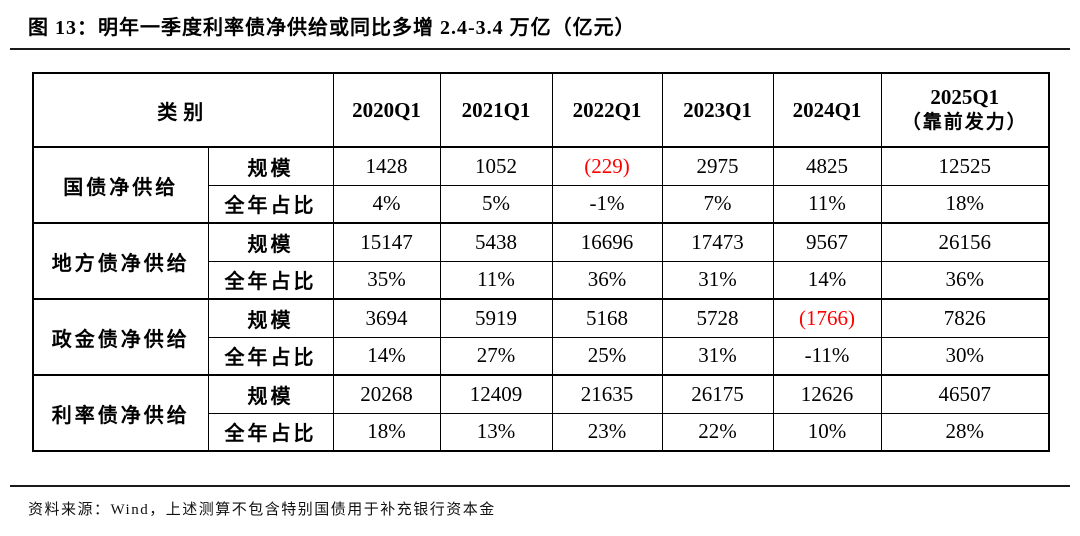 This screenshot has height=536, width=1080. I want to click on cell-scale: 4825, so click(827, 166).